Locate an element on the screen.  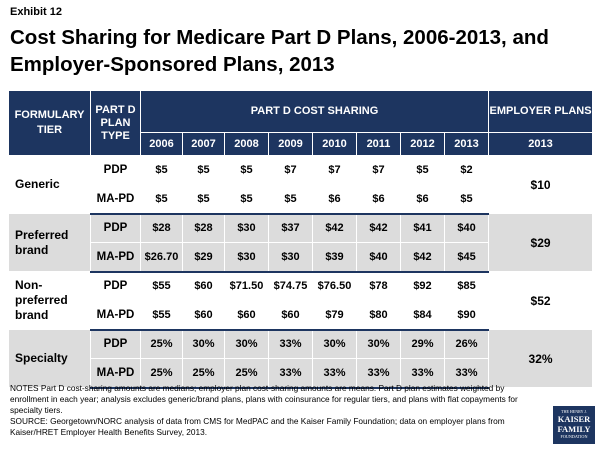
employer-value: $10 is located at coordinates (541, 184).